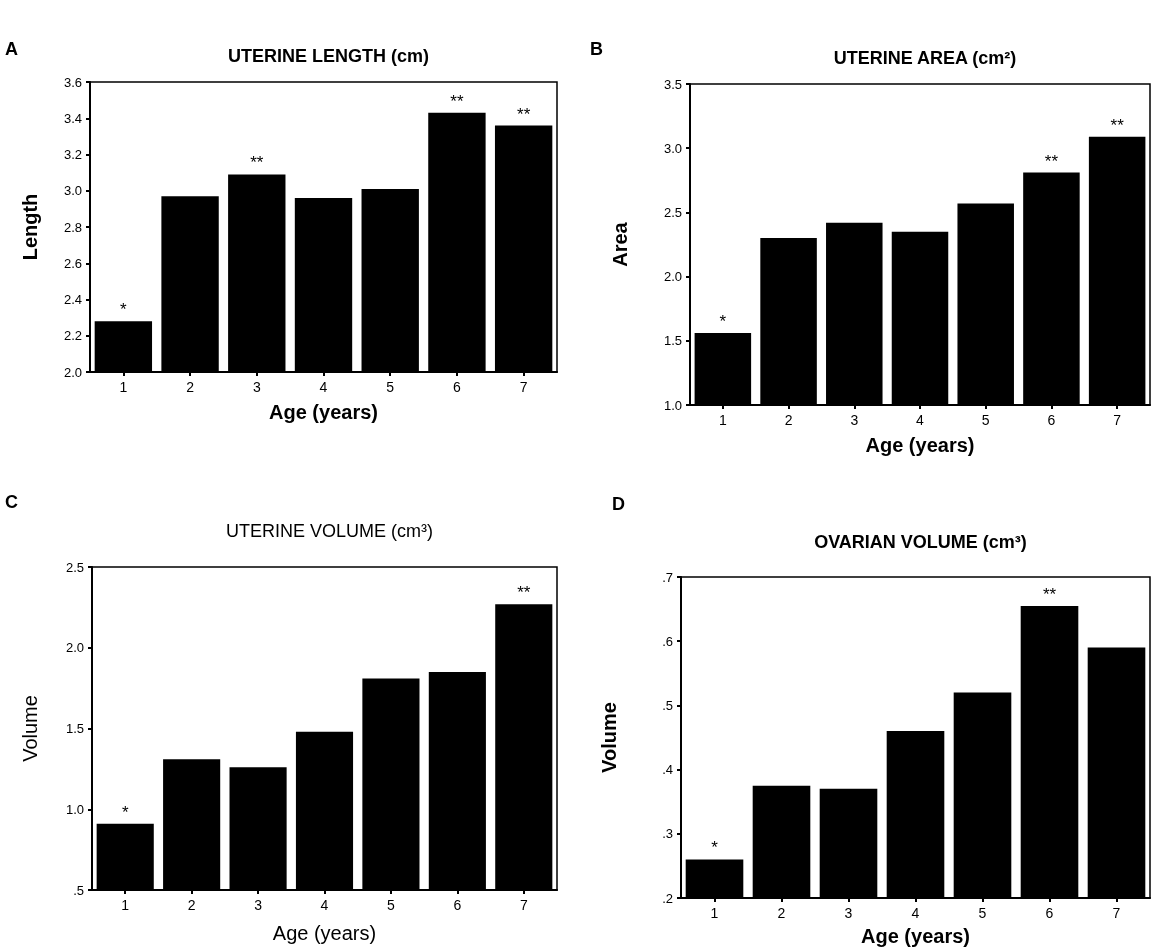  What do you see at coordinates (618, 504) in the screenshot?
I see `text: D` at bounding box center [618, 504].